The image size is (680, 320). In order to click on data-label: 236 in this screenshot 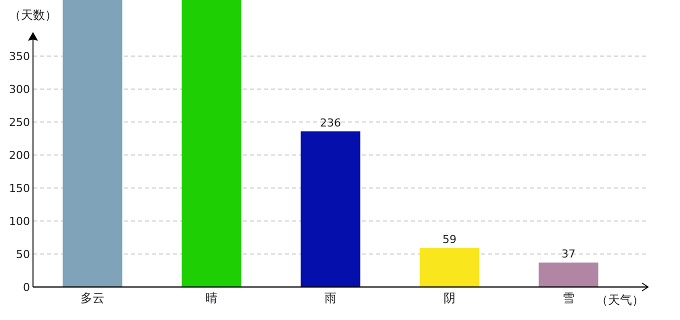, I will do `click(330, 123)`.